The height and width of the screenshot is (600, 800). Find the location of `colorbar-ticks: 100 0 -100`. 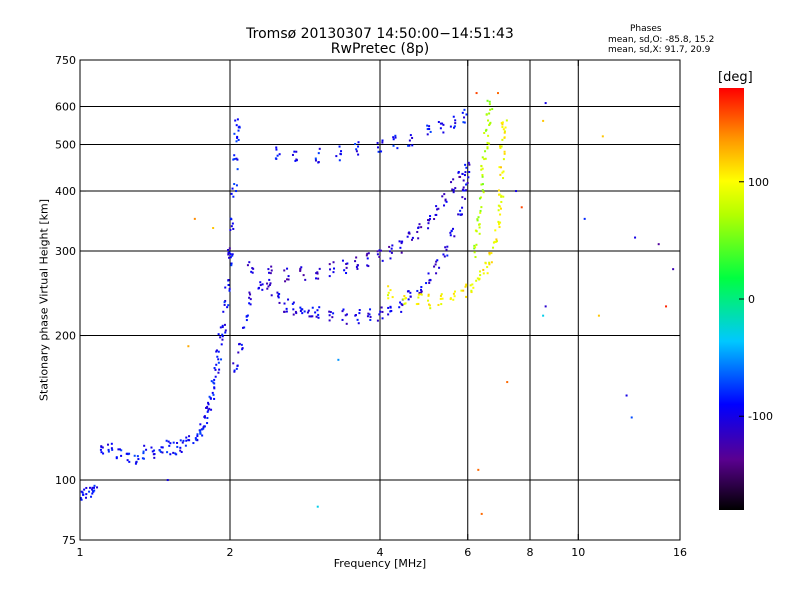

colorbar-ticks: 100 0 -100 is located at coordinates (756, 299).